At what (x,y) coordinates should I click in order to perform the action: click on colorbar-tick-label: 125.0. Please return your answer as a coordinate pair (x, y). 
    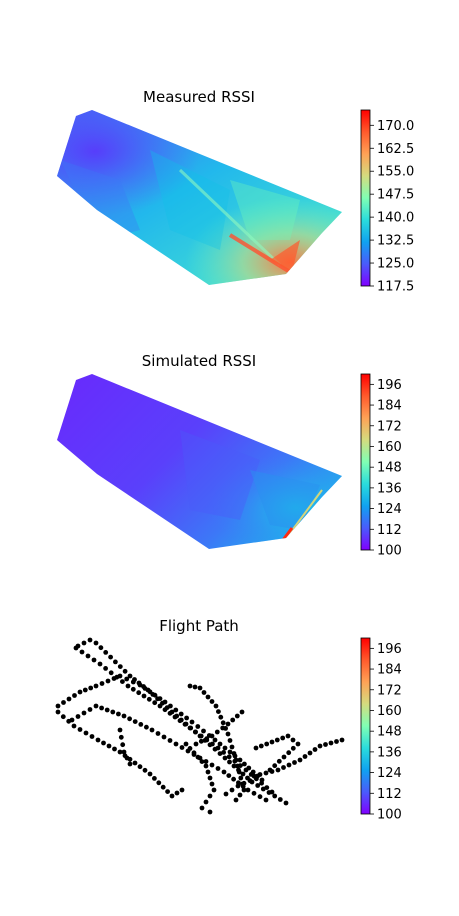
    Looking at the image, I should click on (395, 264).